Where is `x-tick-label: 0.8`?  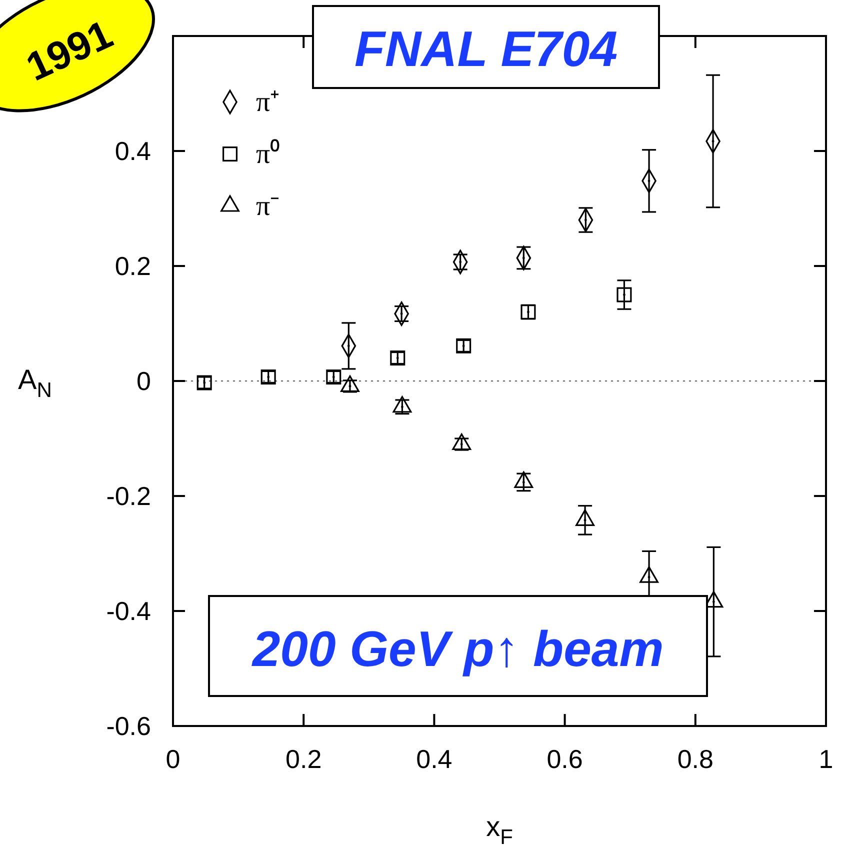
x-tick-label: 0.8 is located at coordinates (695, 759).